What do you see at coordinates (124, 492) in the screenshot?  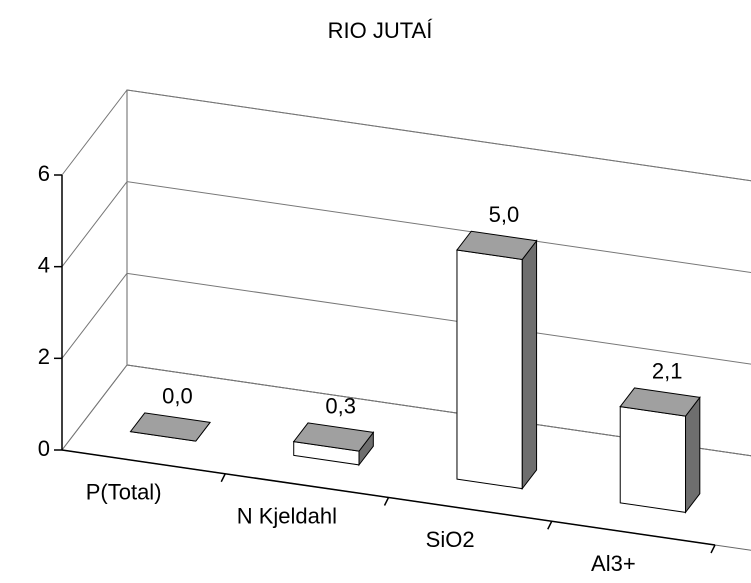 I see `x-tick-label: P(Total)` at bounding box center [124, 492].